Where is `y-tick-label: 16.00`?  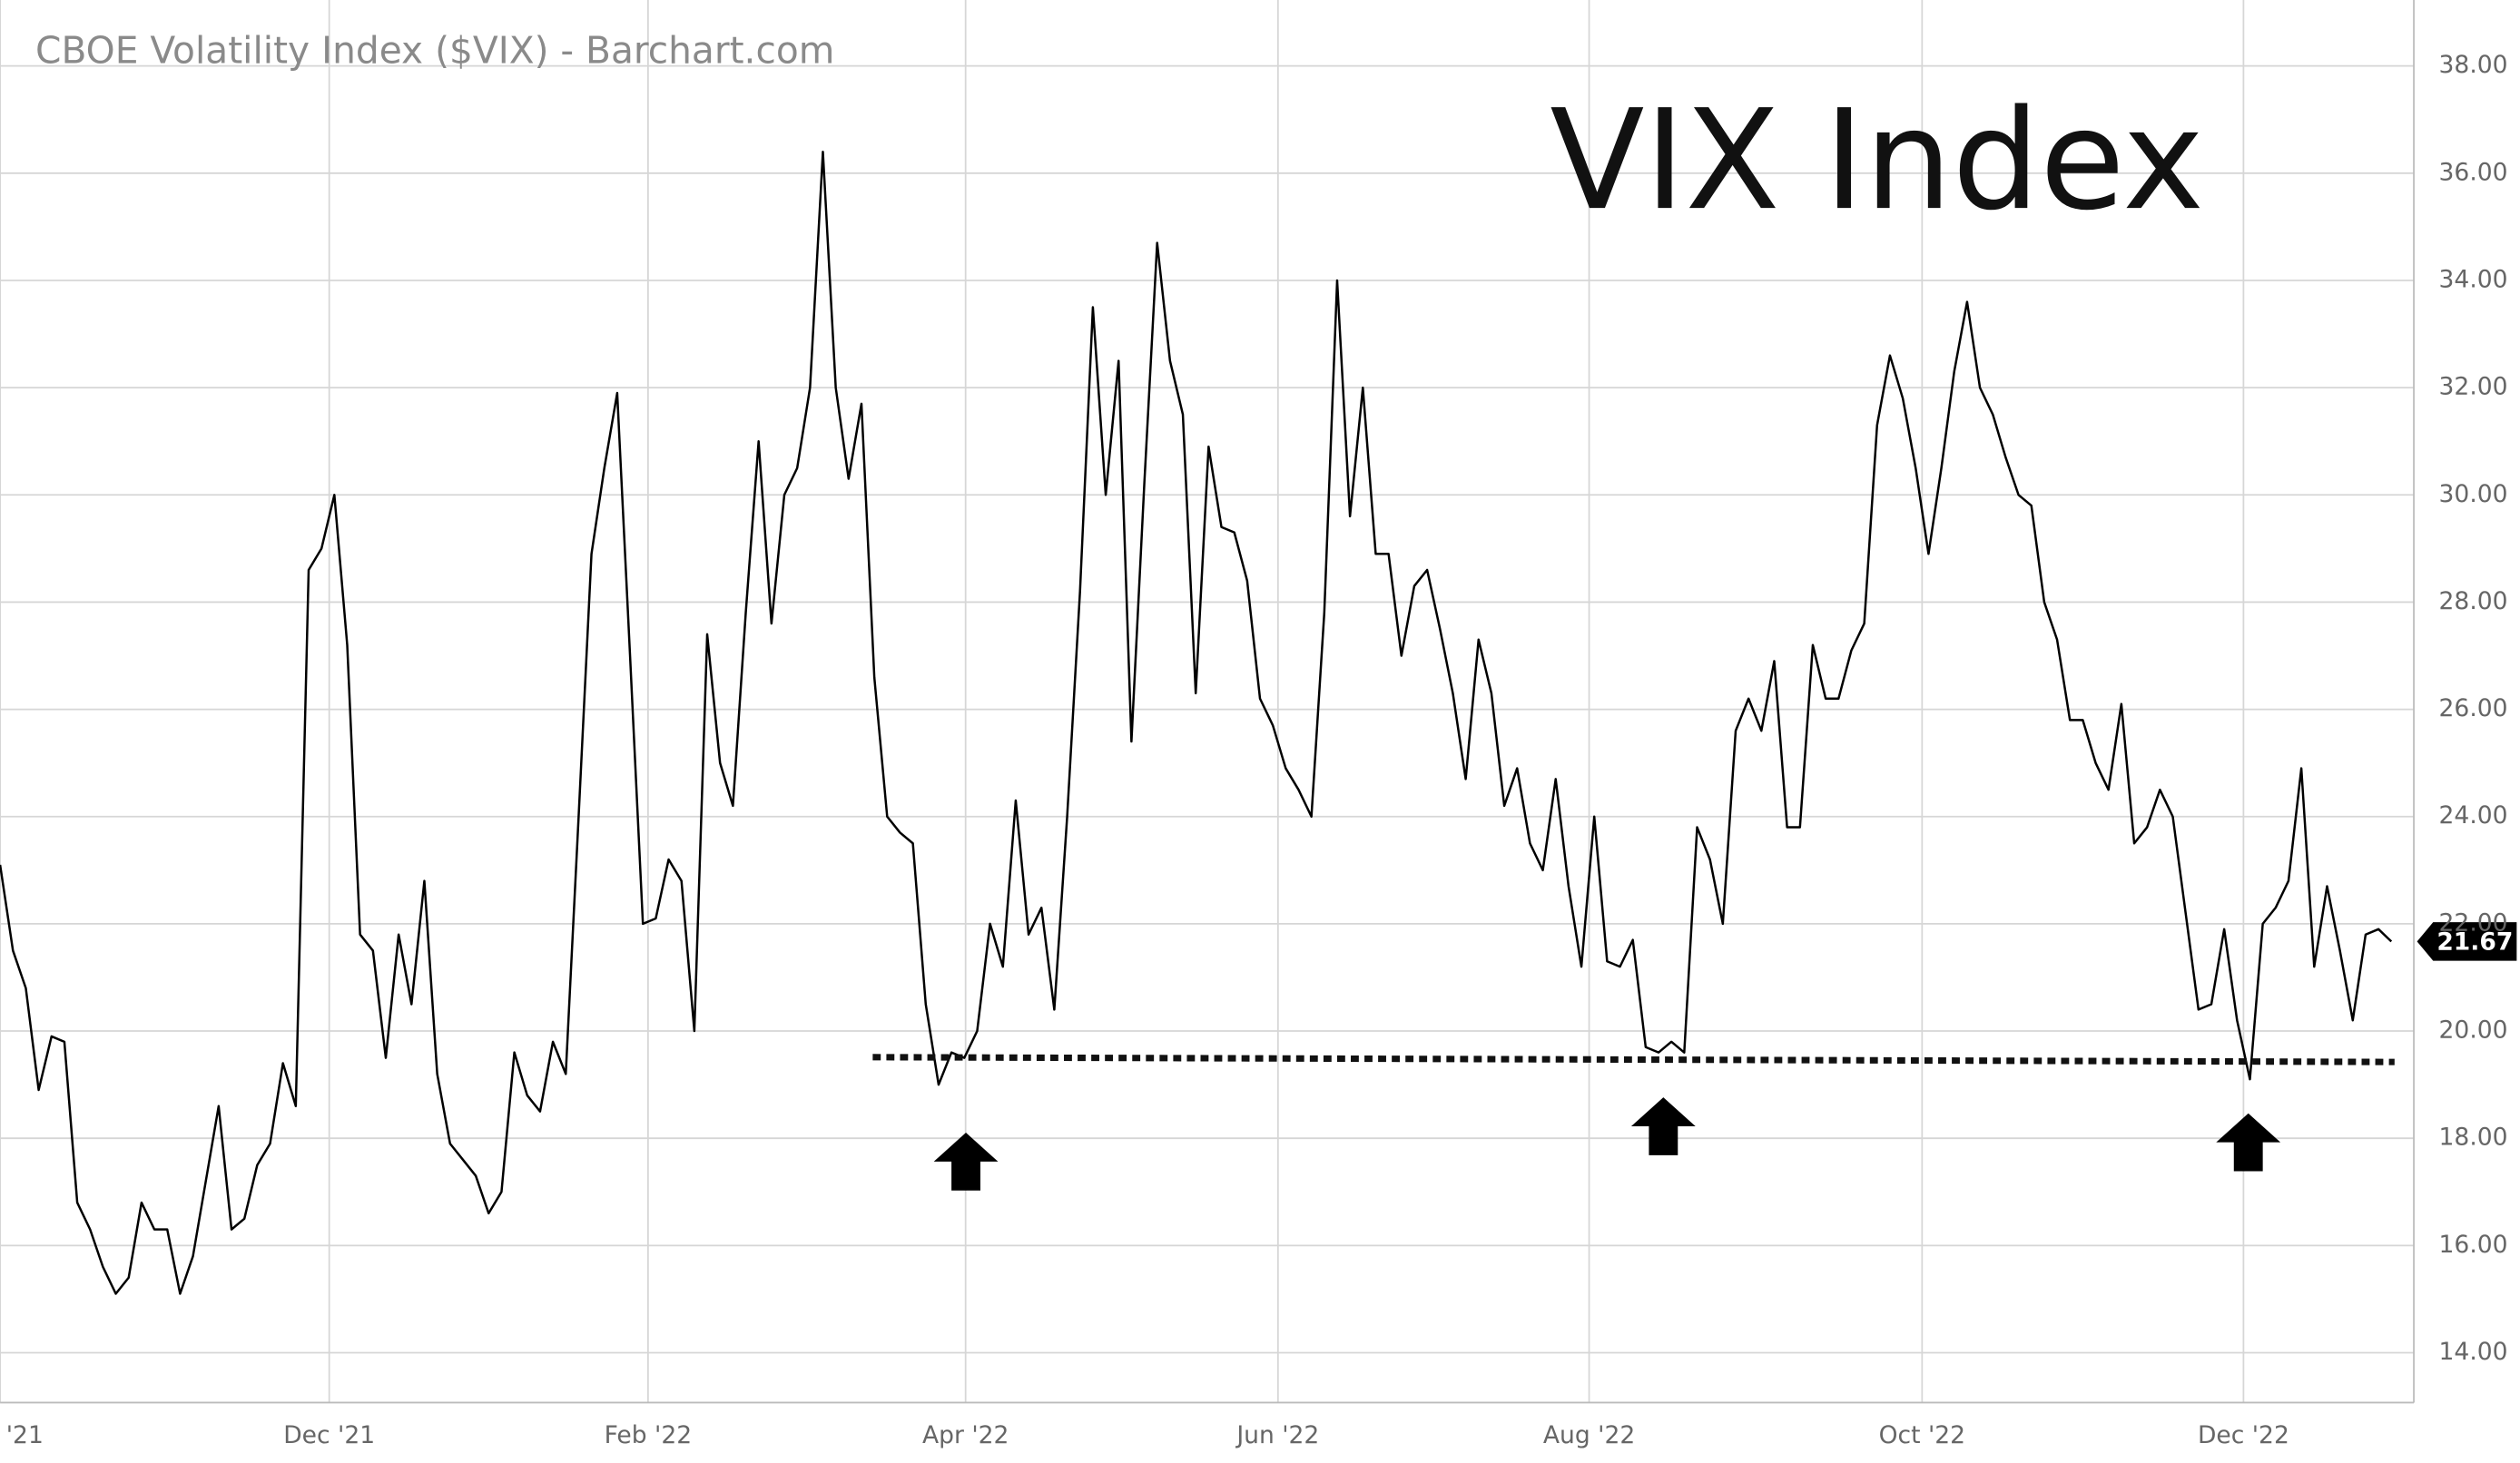
y-tick-label: 16.00 is located at coordinates (2473, 1245).